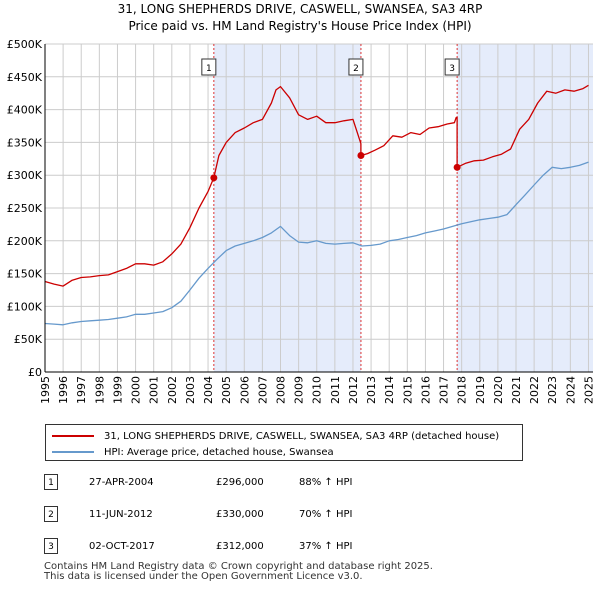  I want to click on y-tick-label: £450K, so click(25, 77).